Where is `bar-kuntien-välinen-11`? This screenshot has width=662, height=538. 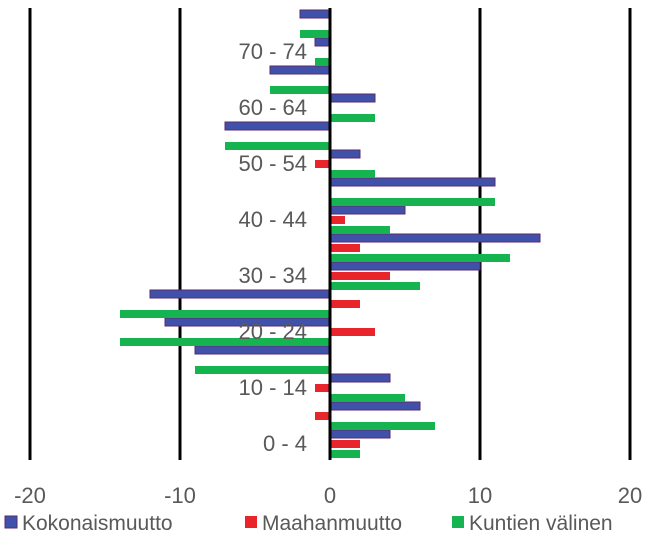 bar-kuntien-välinen-11 is located at coordinates (277, 146).